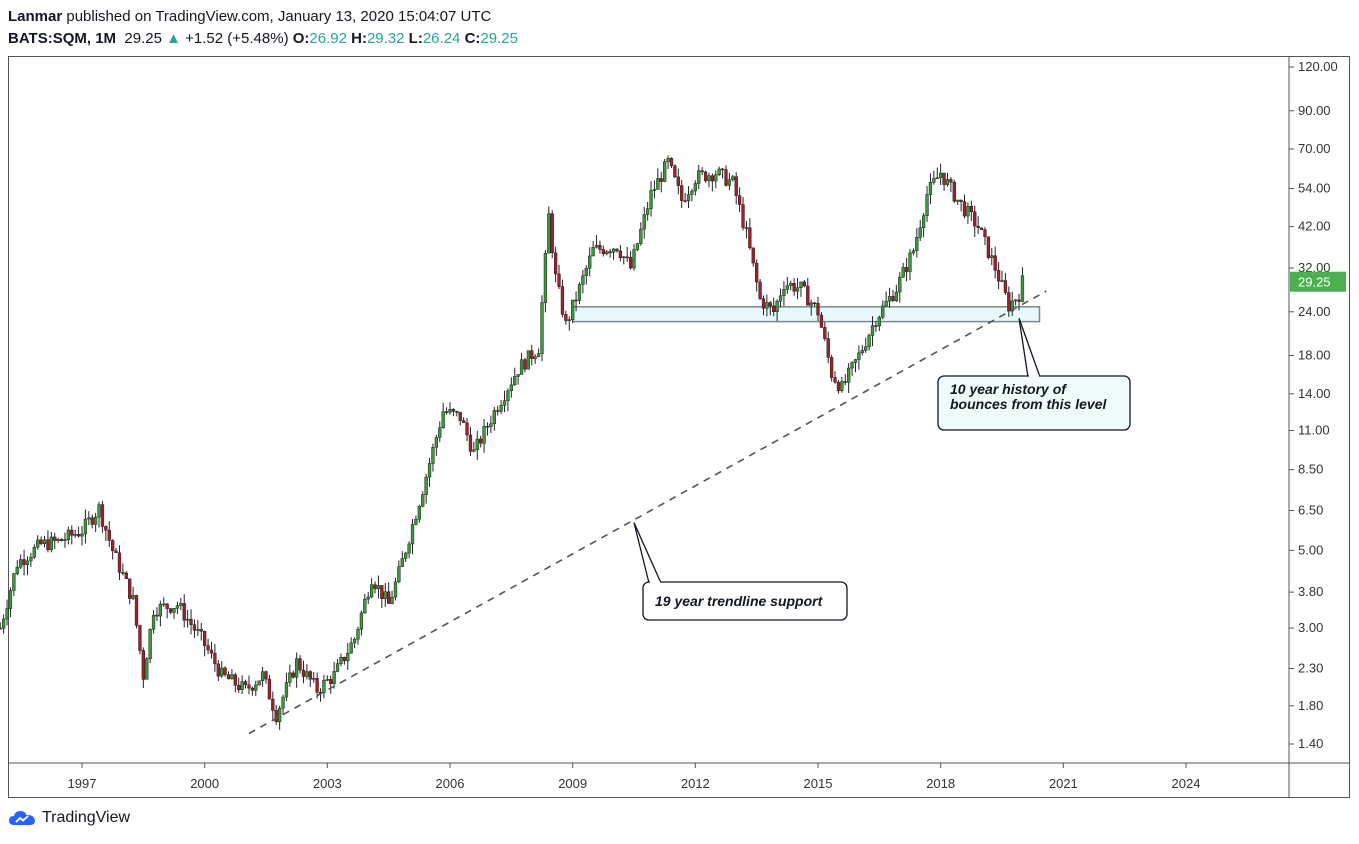 The height and width of the screenshot is (844, 1359). Describe the element at coordinates (1318, 281) in the screenshot. I see `last-price-badge-layer: 29.25` at that location.